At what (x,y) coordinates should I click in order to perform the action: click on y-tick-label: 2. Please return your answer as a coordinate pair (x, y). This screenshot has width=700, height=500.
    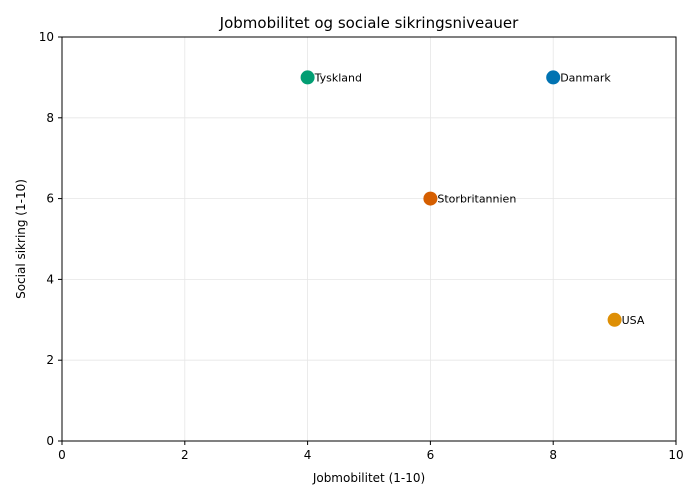
    Looking at the image, I should click on (50, 360).